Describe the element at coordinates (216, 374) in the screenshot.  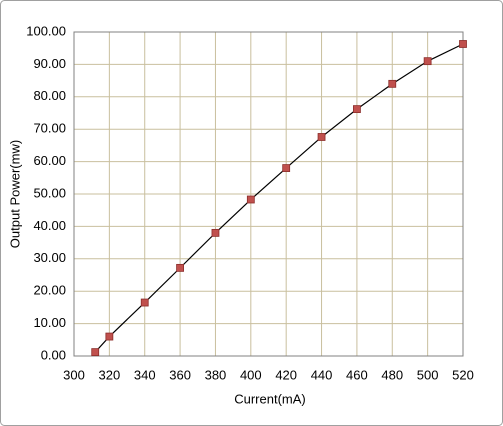
I see `x-tick-label: 380` at that location.